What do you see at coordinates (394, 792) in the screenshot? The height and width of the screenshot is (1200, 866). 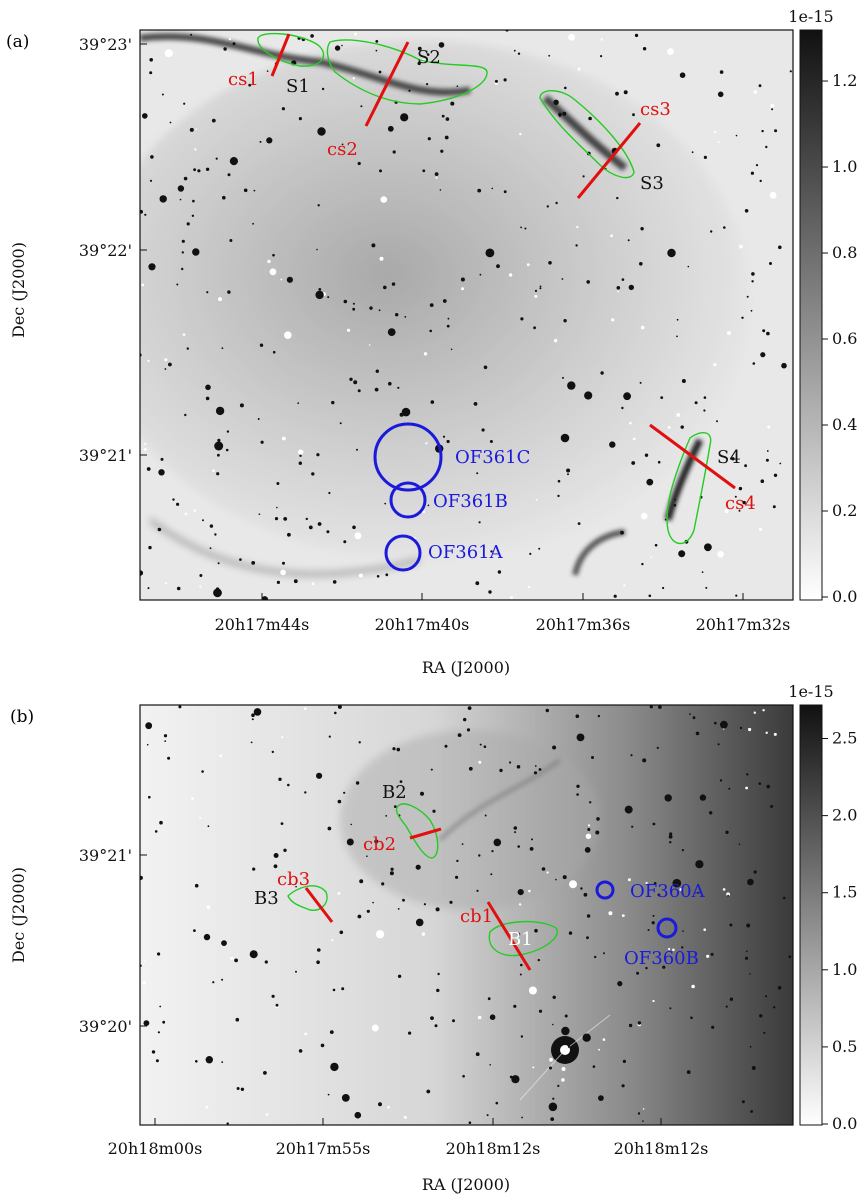 I see `label-b2: B2` at bounding box center [394, 792].